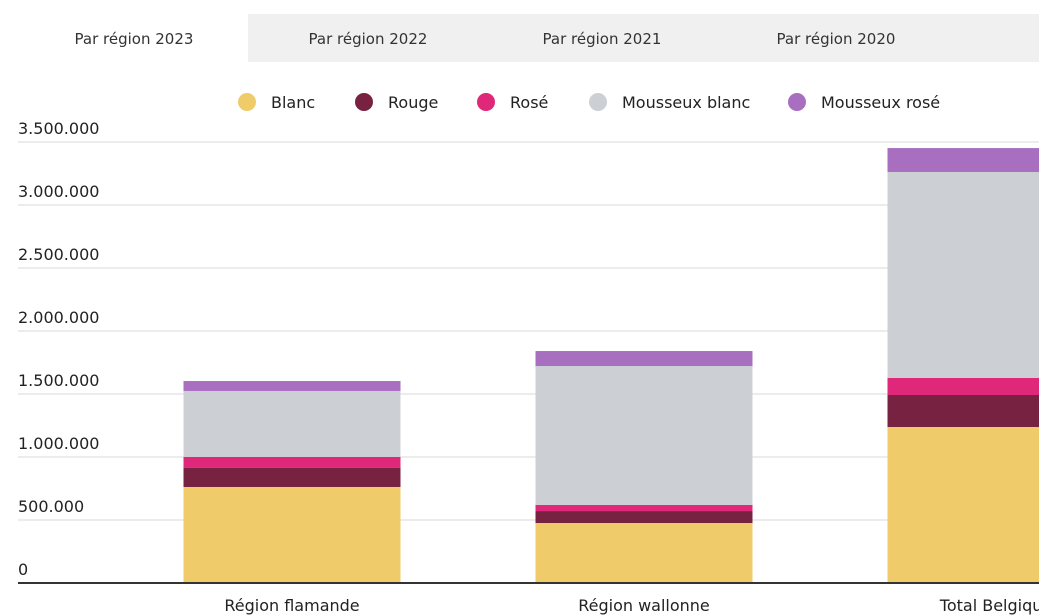 The height and width of the screenshot is (616, 1039). What do you see at coordinates (58, 191) in the screenshot?
I see `y-tick-label: 3.000.000` at bounding box center [58, 191].